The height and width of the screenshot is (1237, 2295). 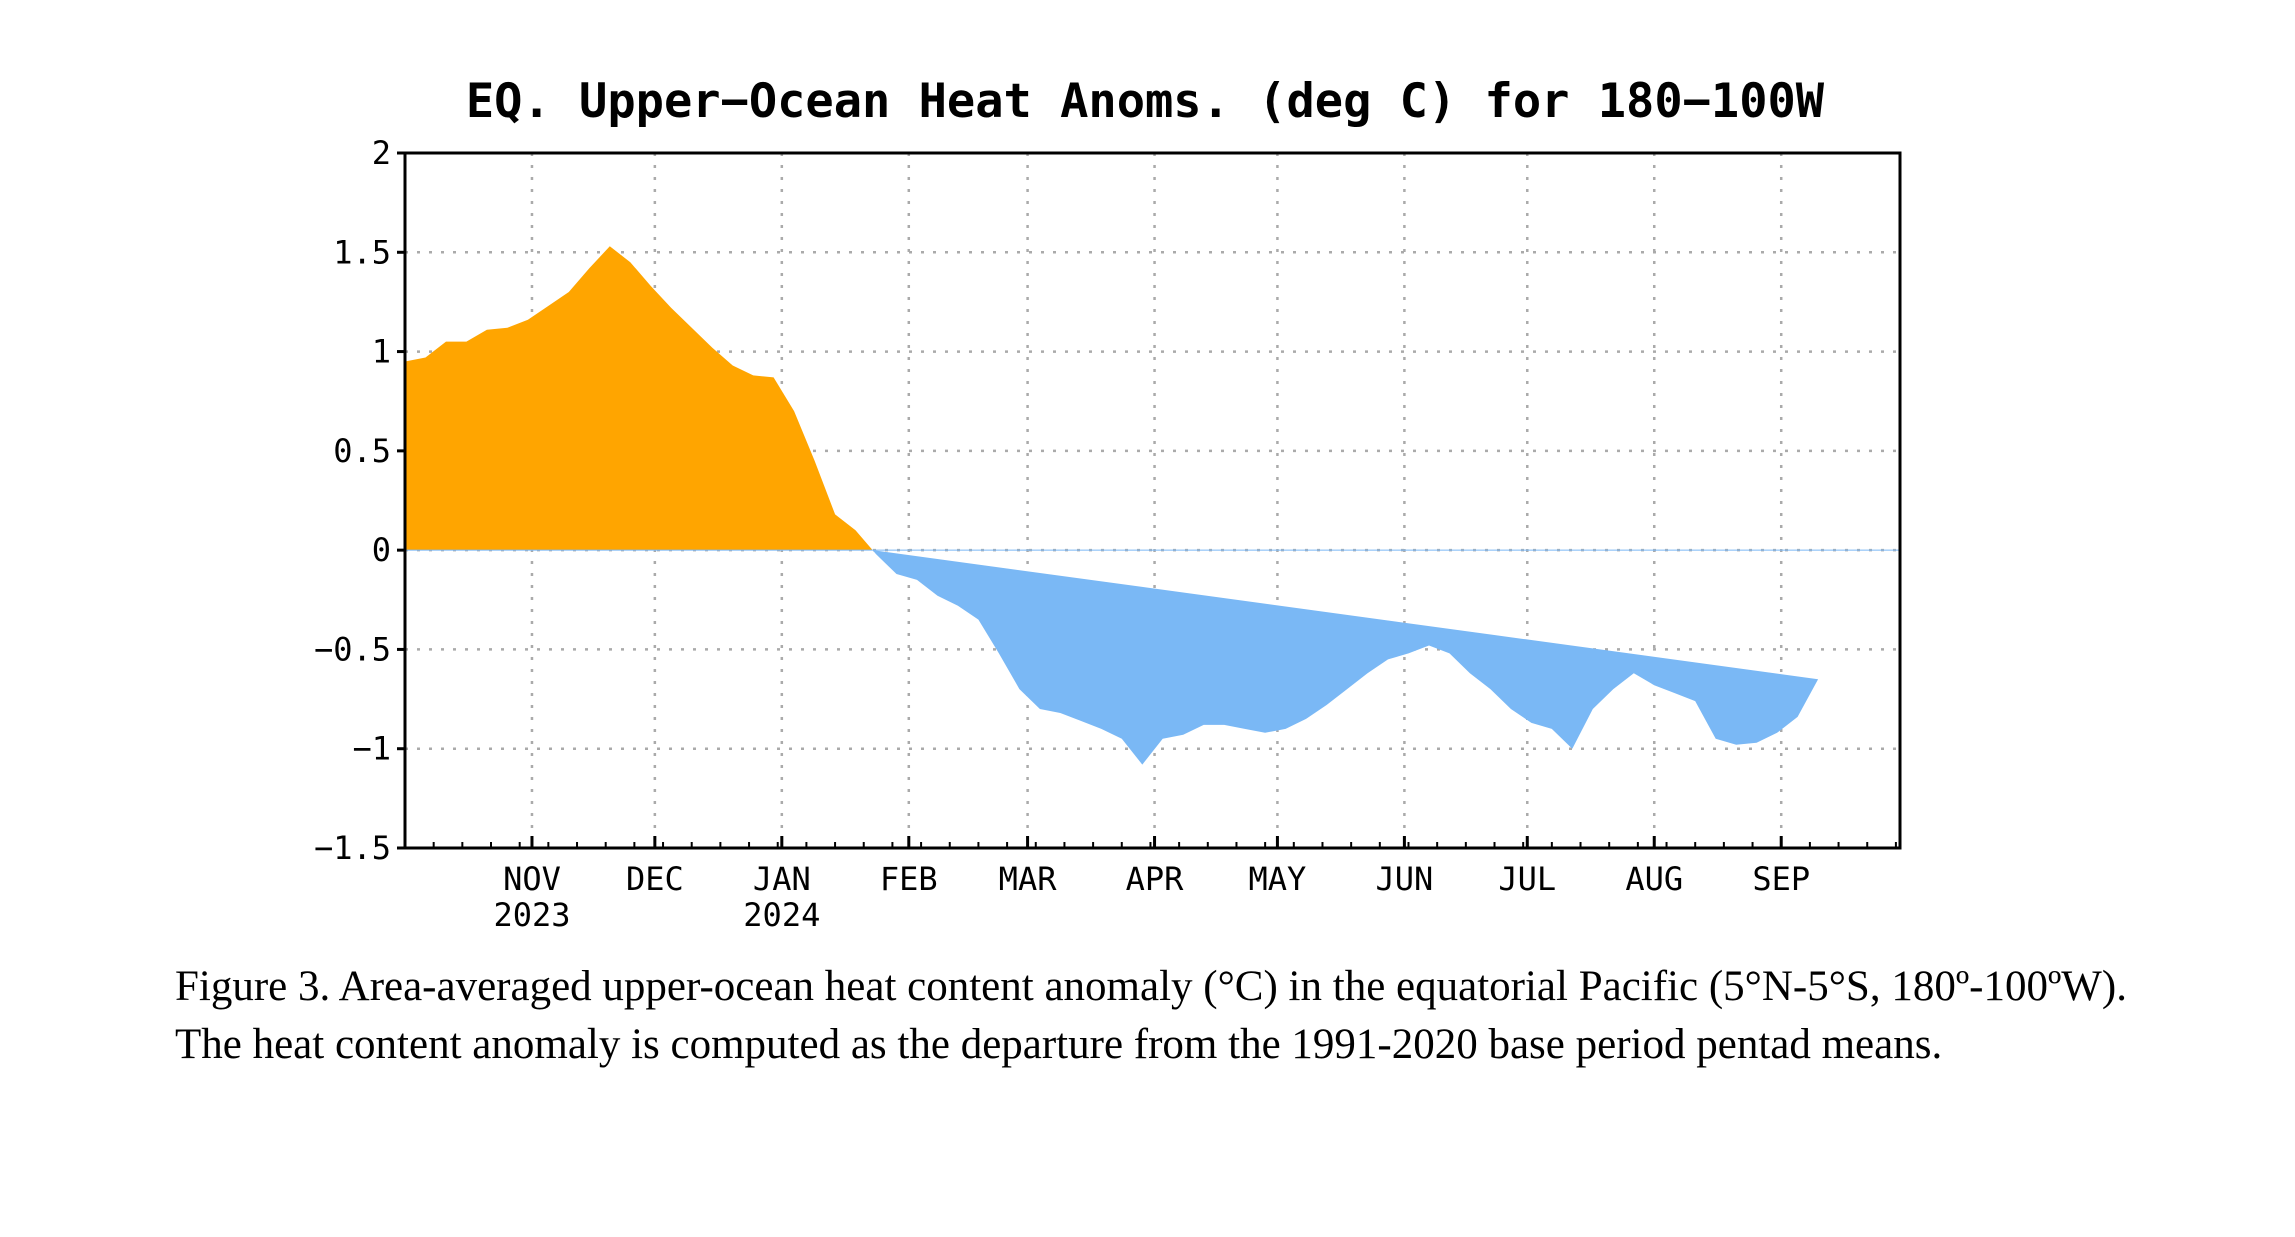 What do you see at coordinates (381, 153) in the screenshot?
I see `y-tick-label: 2` at bounding box center [381, 153].